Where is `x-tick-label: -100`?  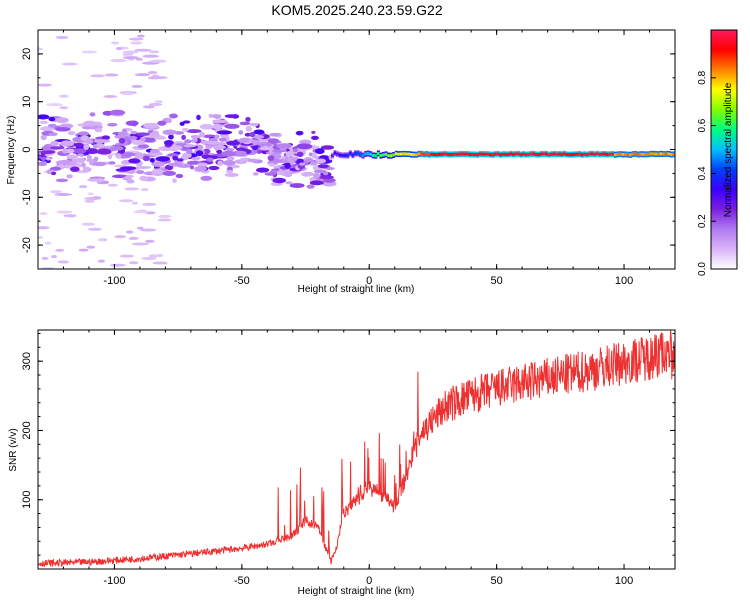
x-tick-label: -100 is located at coordinates (114, 281).